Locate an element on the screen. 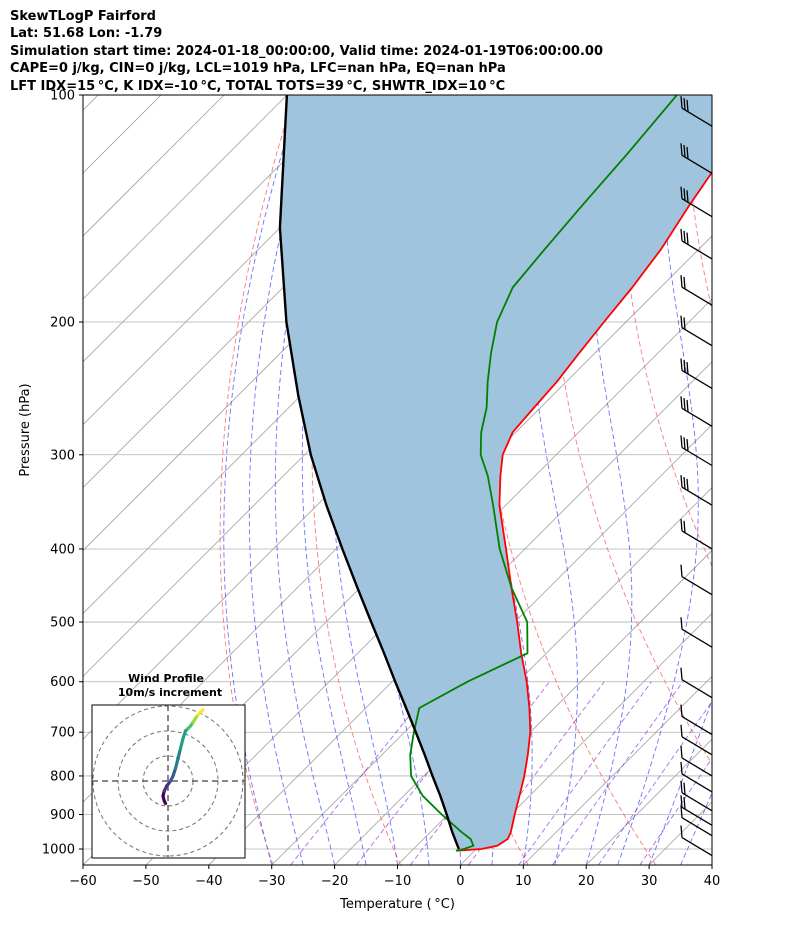 The height and width of the screenshot is (937, 794). x-tick-label: −60 is located at coordinates (82, 881).